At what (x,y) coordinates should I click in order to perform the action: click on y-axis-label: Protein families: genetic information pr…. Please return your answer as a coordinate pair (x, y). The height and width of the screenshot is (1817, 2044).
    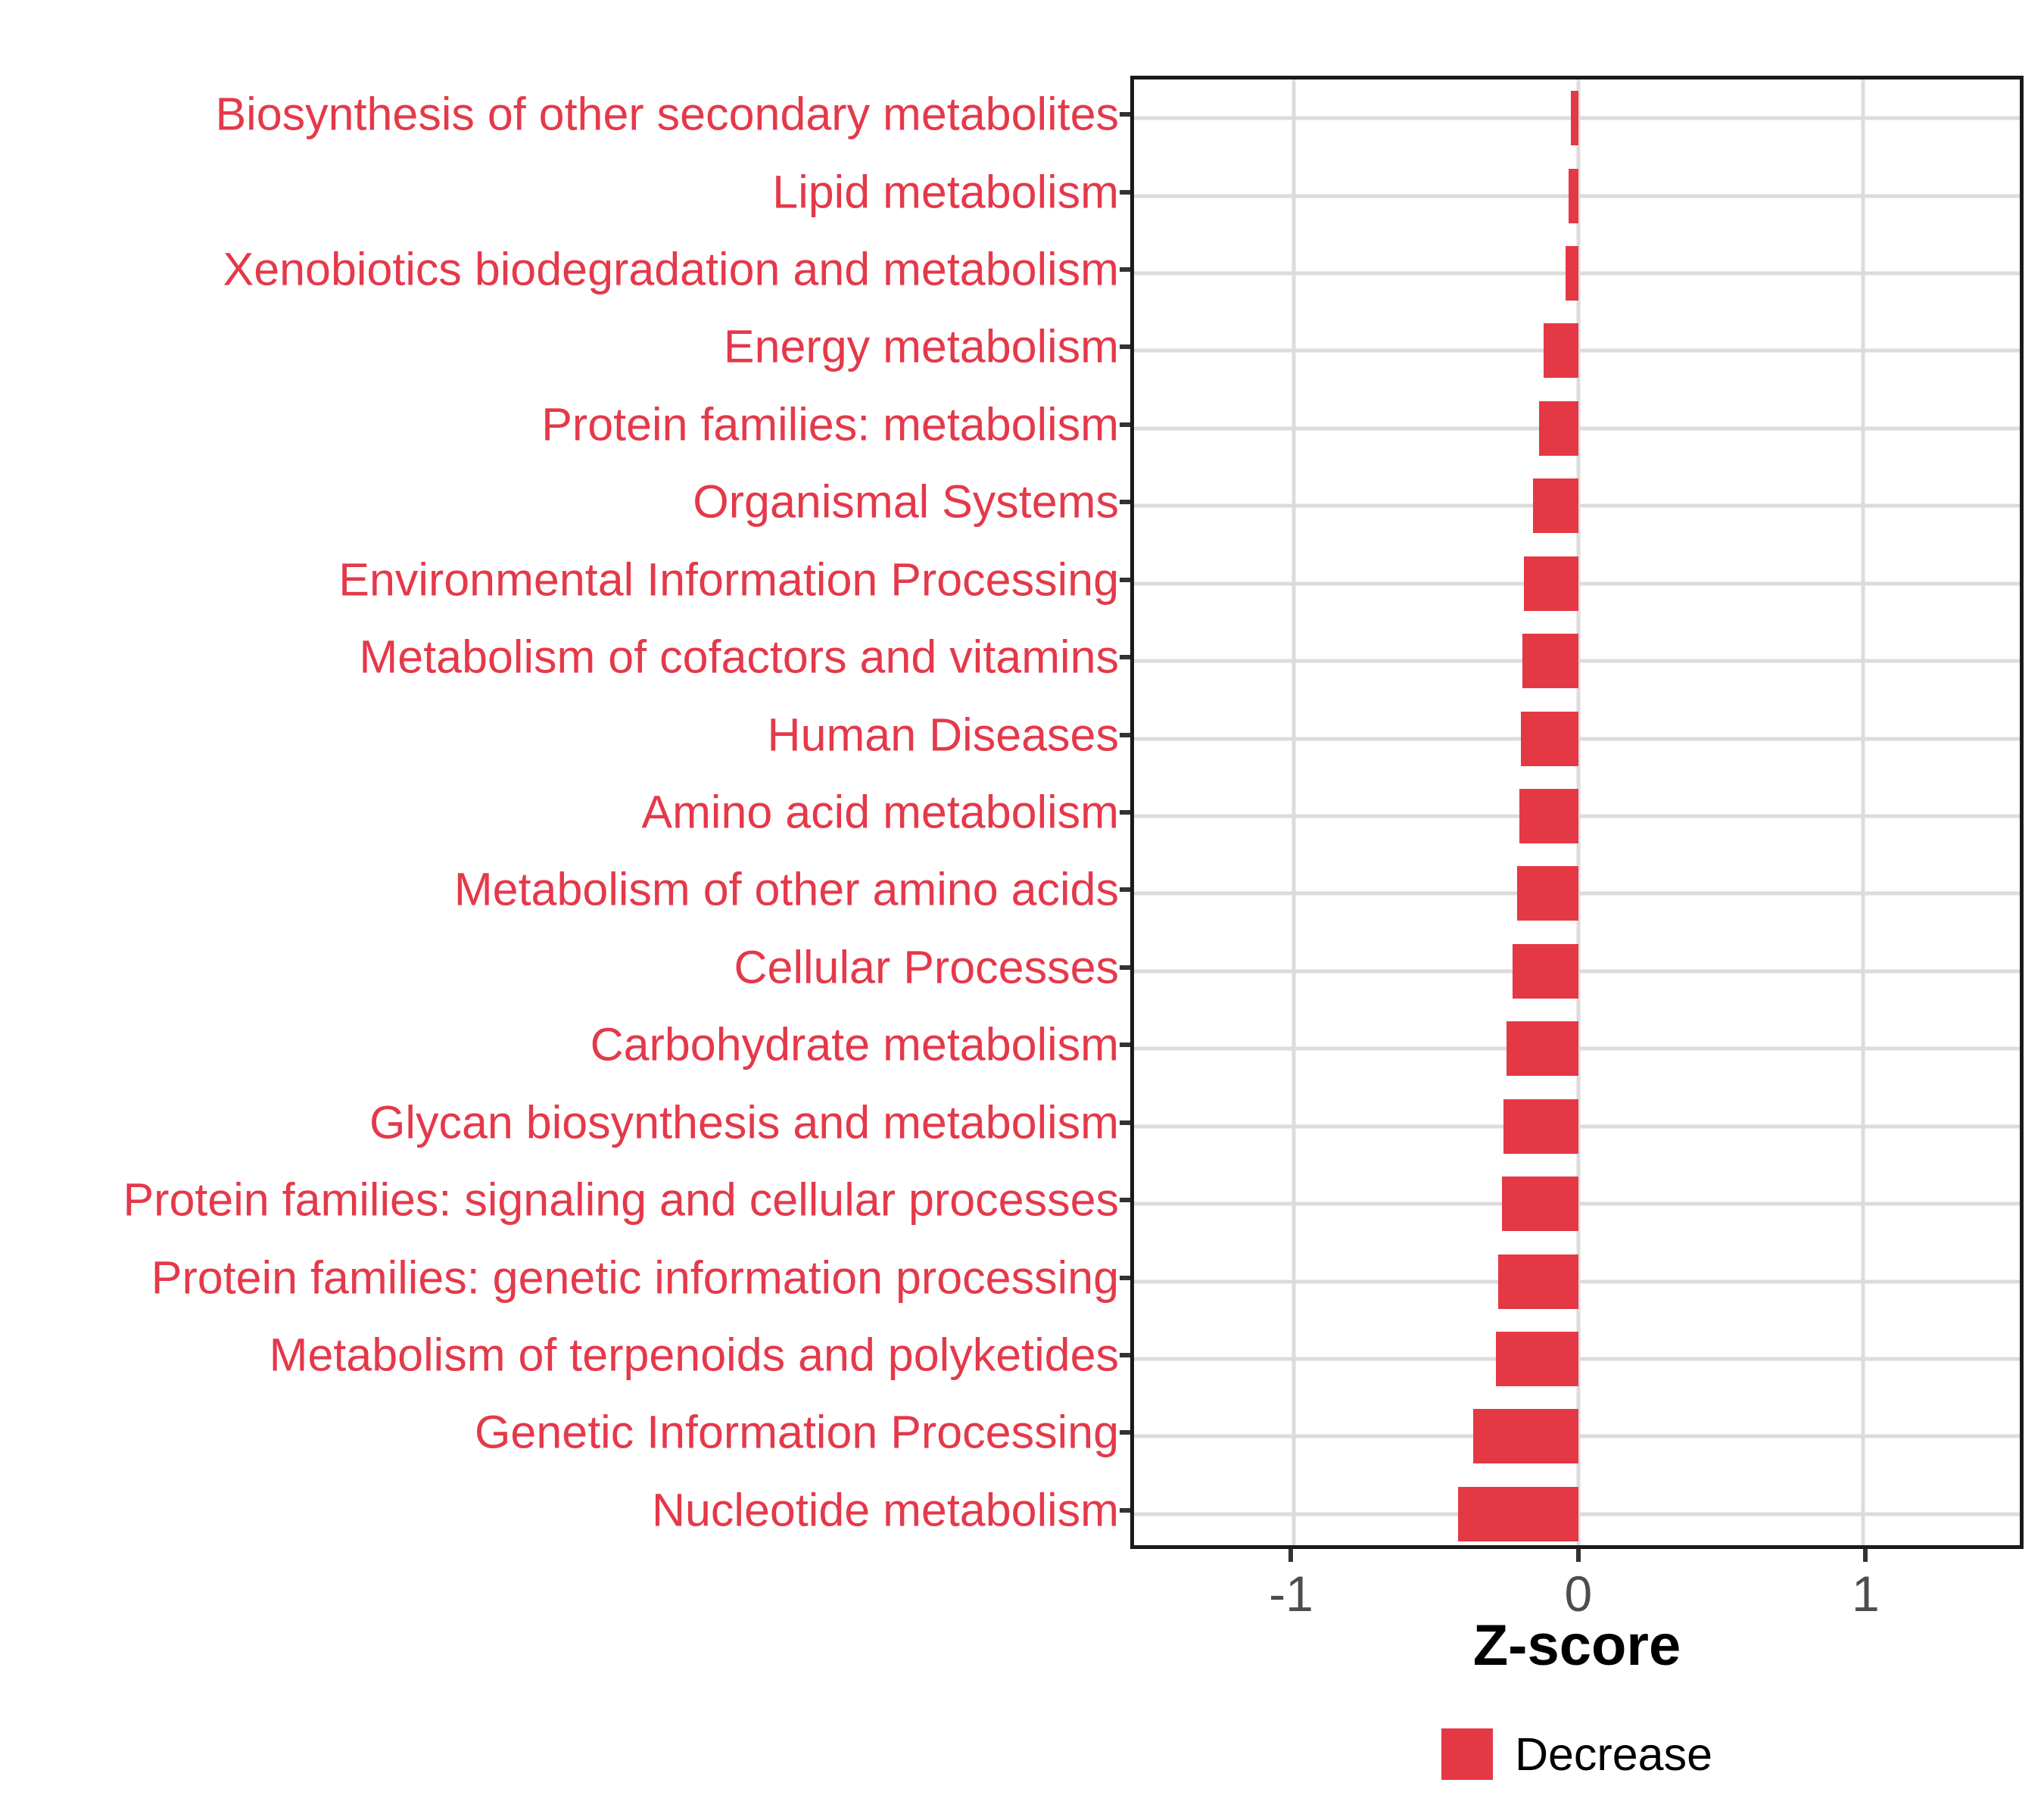
    Looking at the image, I should click on (635, 1277).